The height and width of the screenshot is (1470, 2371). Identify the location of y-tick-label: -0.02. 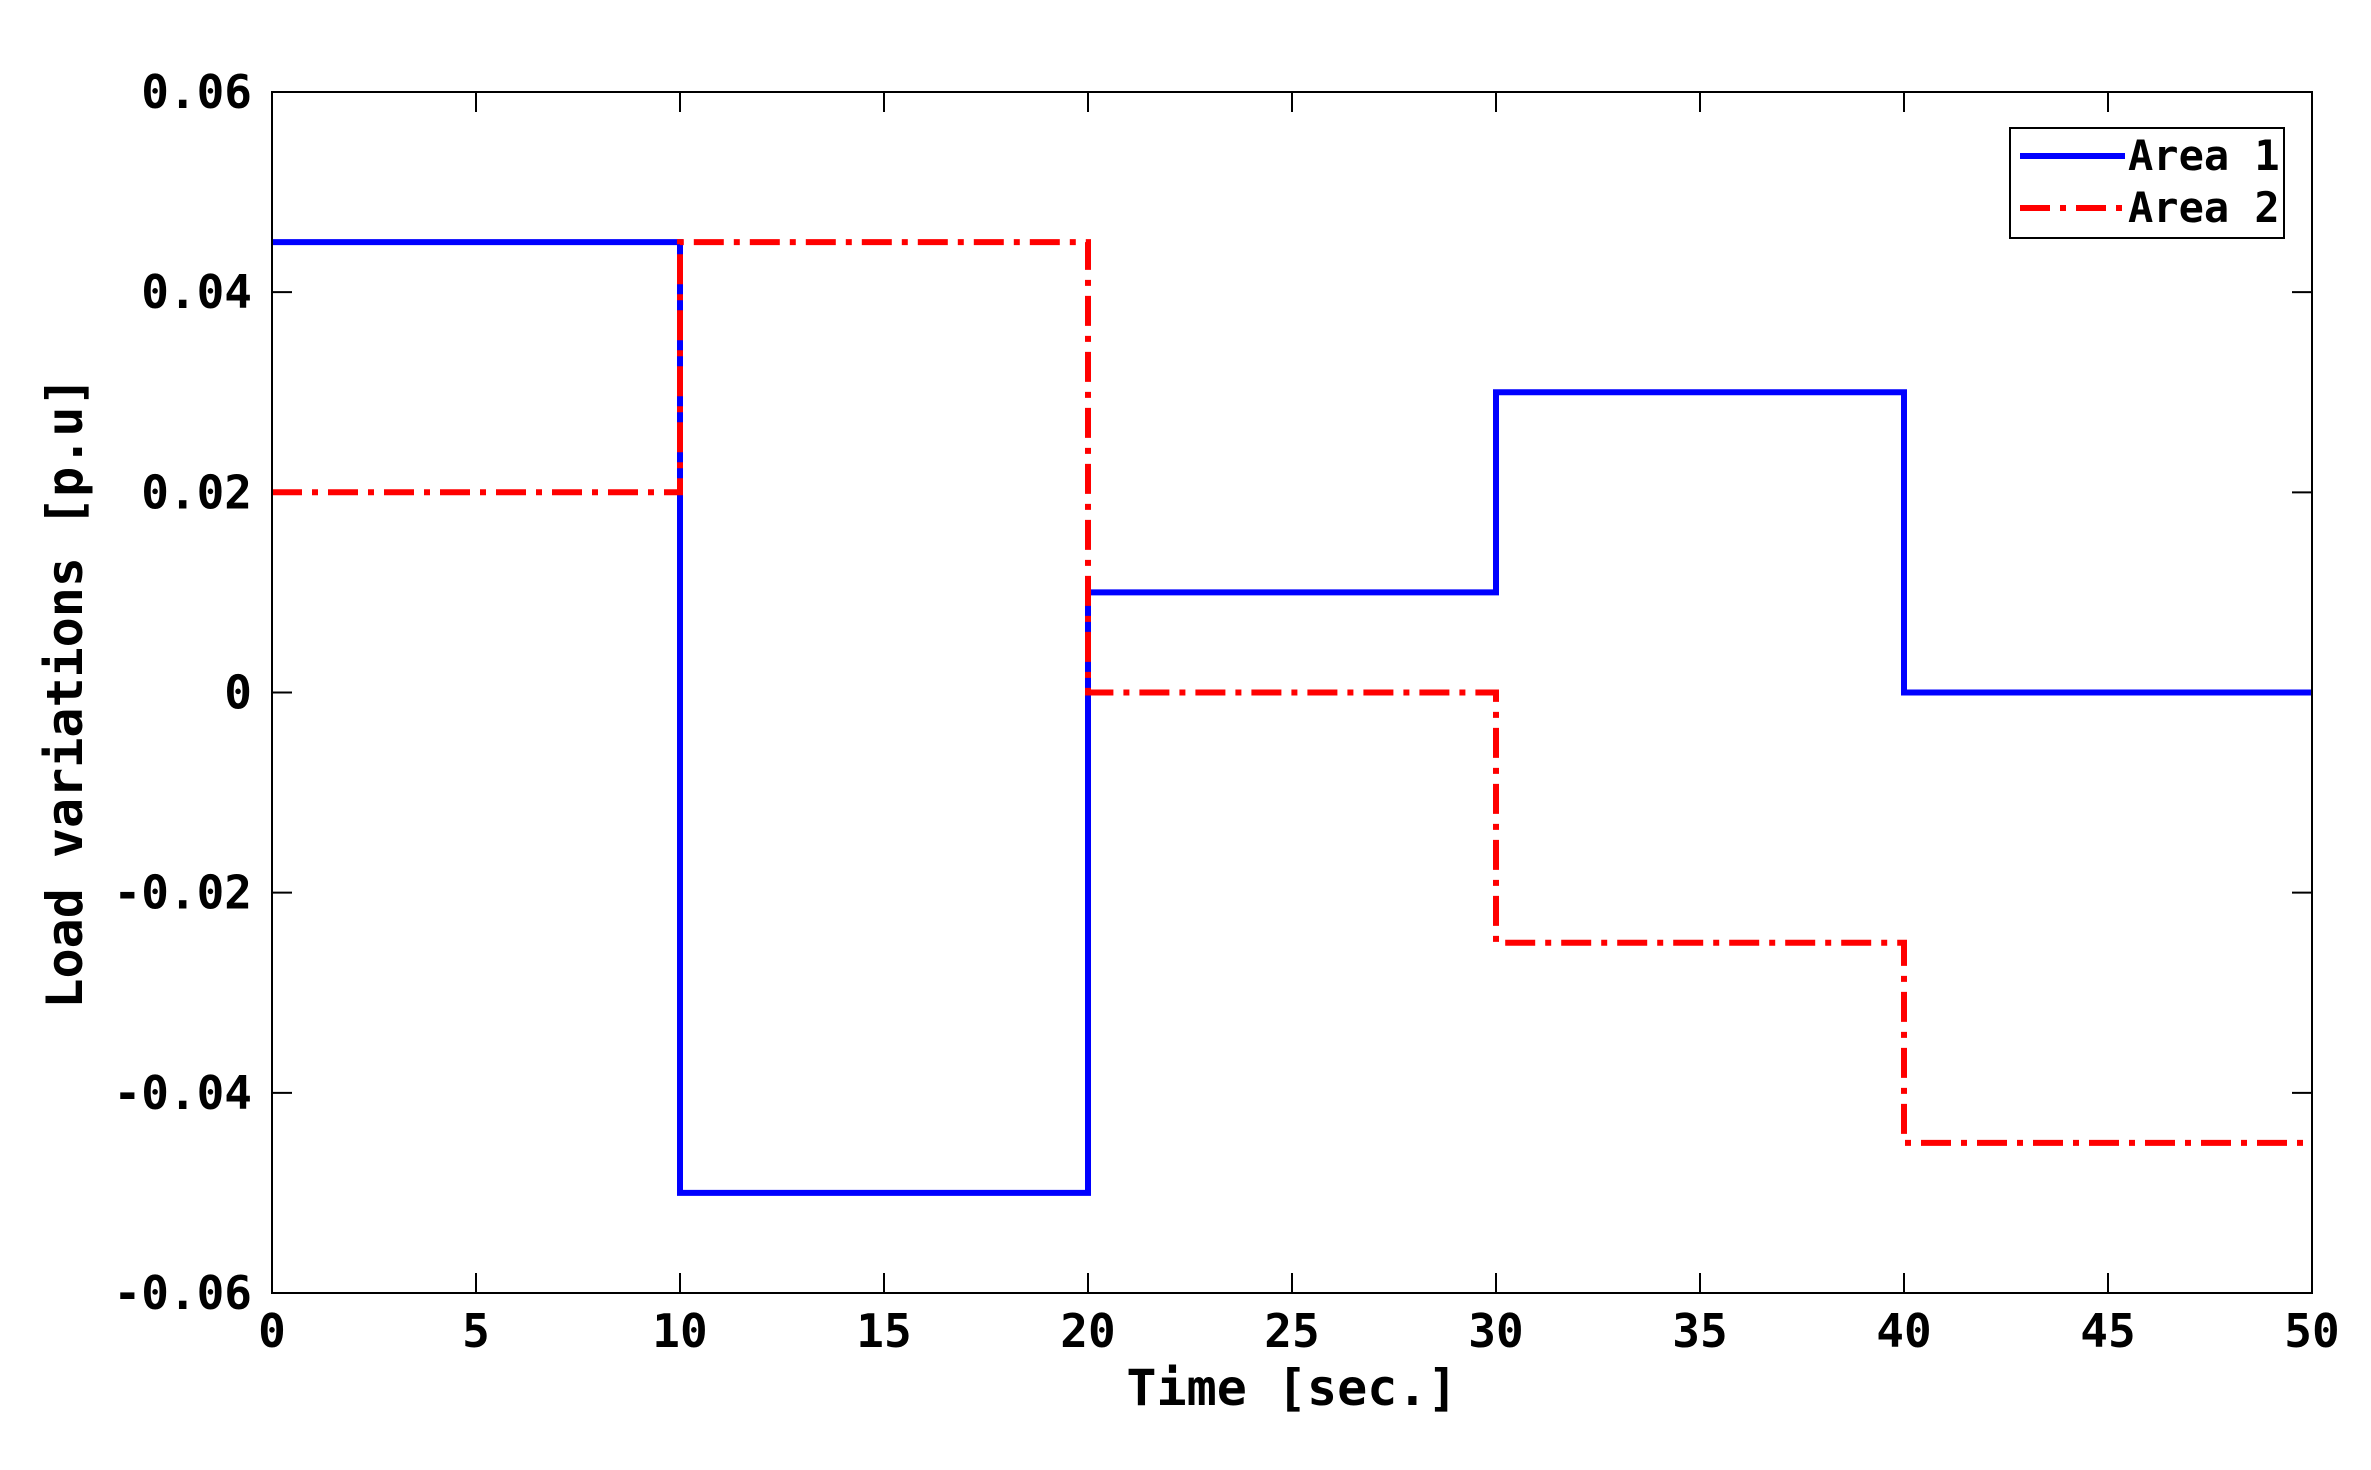
(183, 893).